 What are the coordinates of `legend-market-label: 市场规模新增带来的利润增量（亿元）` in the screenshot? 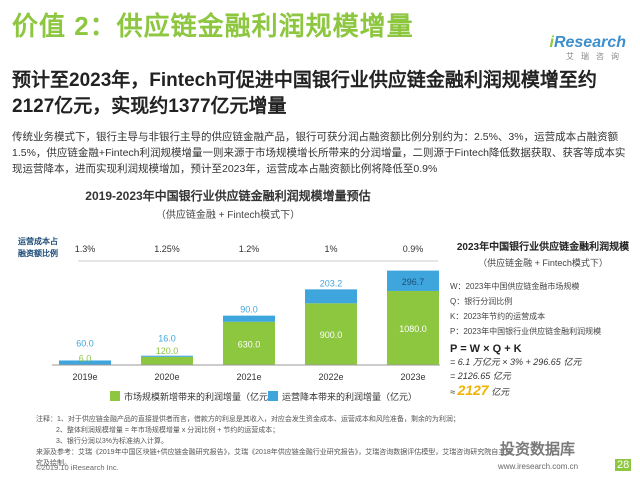 It's located at (200, 396).